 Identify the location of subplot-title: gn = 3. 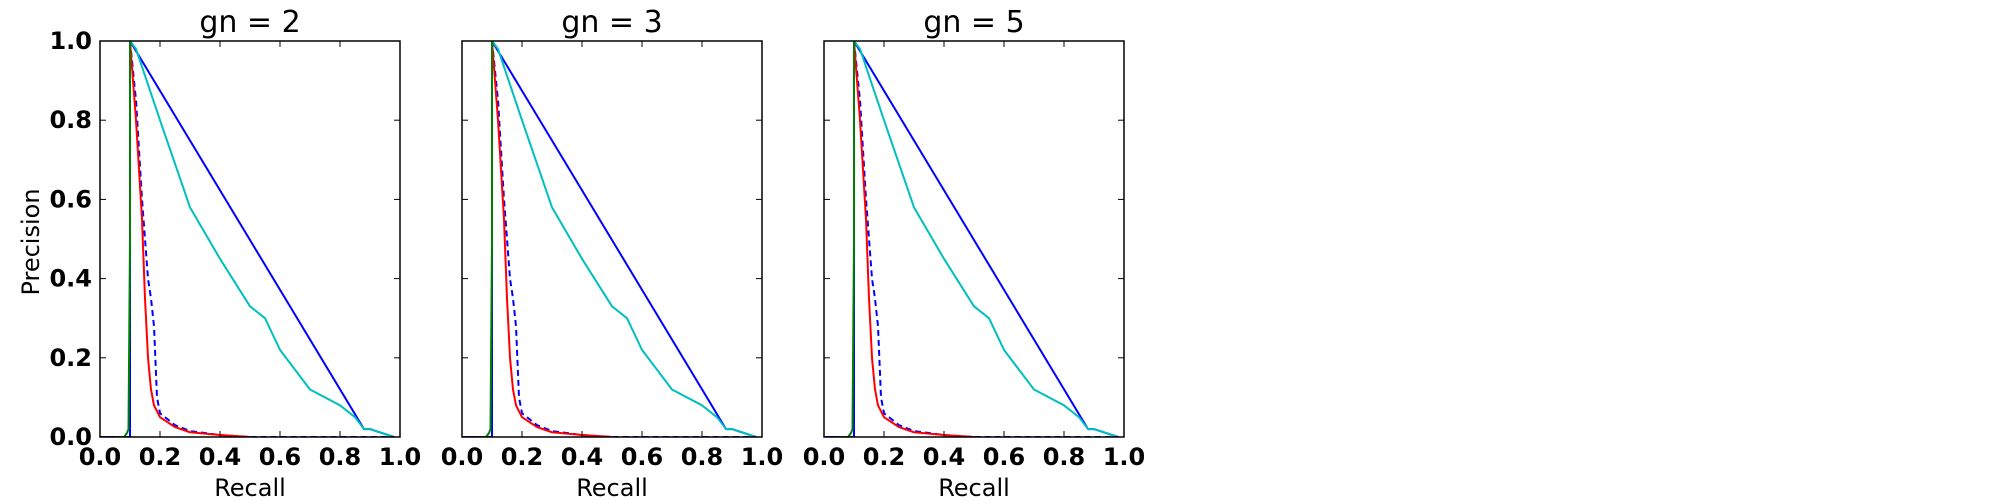
(611, 22).